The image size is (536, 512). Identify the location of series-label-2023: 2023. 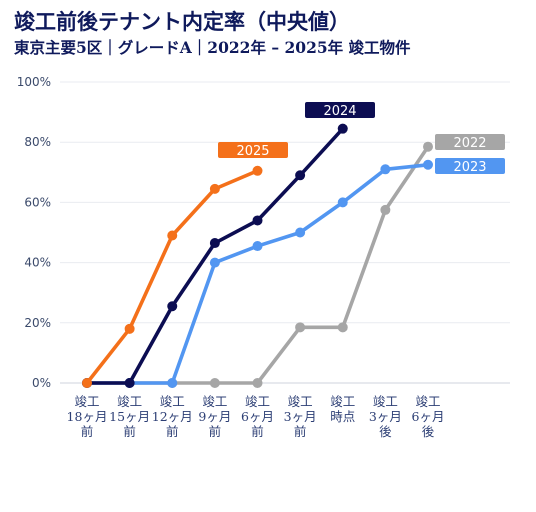
(470, 166).